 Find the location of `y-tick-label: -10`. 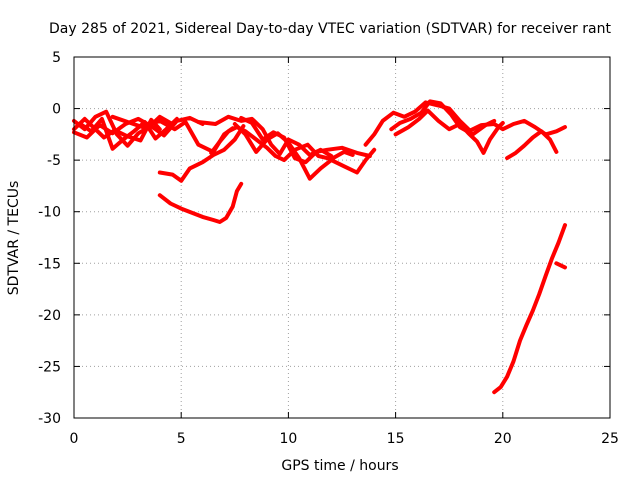

y-tick-label: -10 is located at coordinates (49, 213).